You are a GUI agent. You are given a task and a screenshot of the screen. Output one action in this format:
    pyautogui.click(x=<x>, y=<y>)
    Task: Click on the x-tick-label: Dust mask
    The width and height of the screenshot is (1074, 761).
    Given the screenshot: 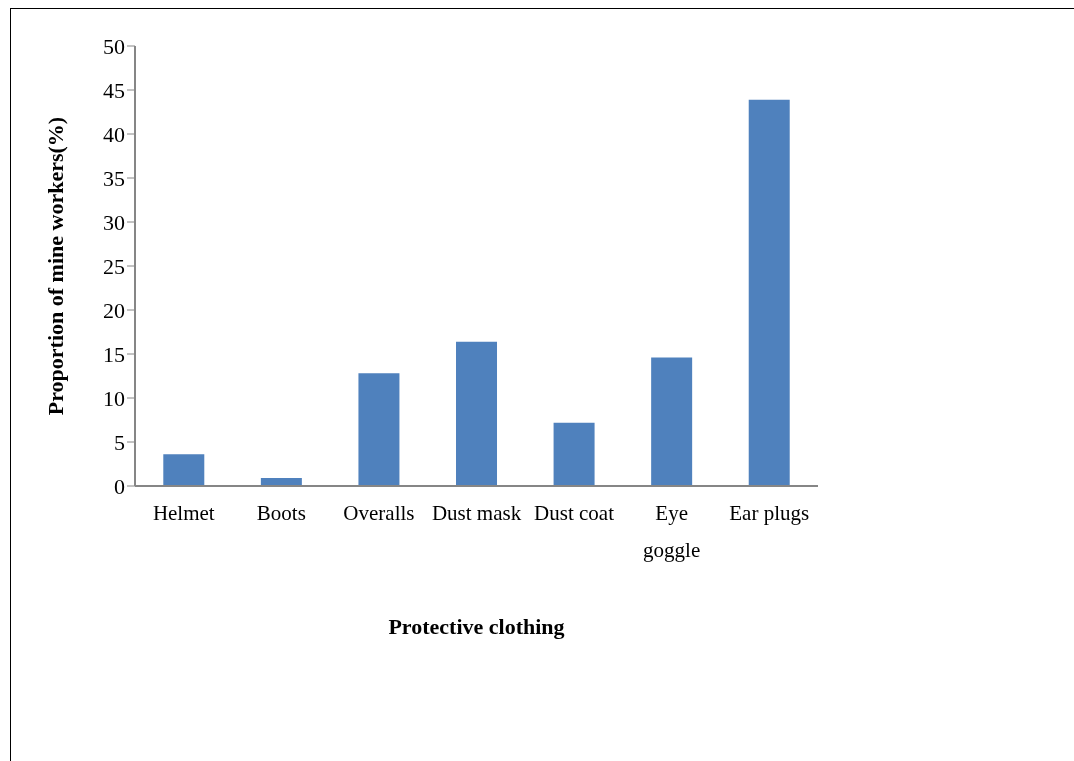 What is the action you would take?
    pyautogui.click(x=476, y=513)
    